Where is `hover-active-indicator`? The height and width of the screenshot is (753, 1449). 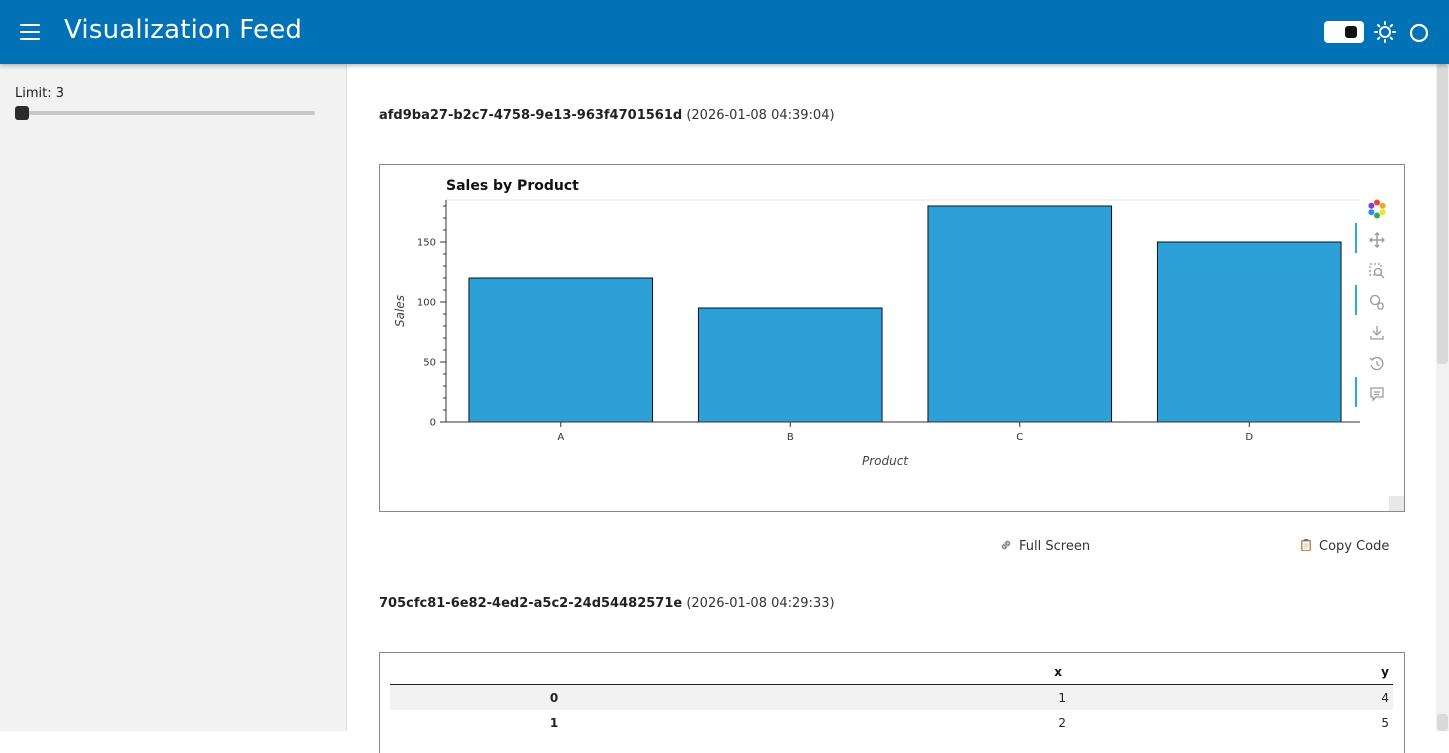 hover-active-indicator is located at coordinates (1356, 392).